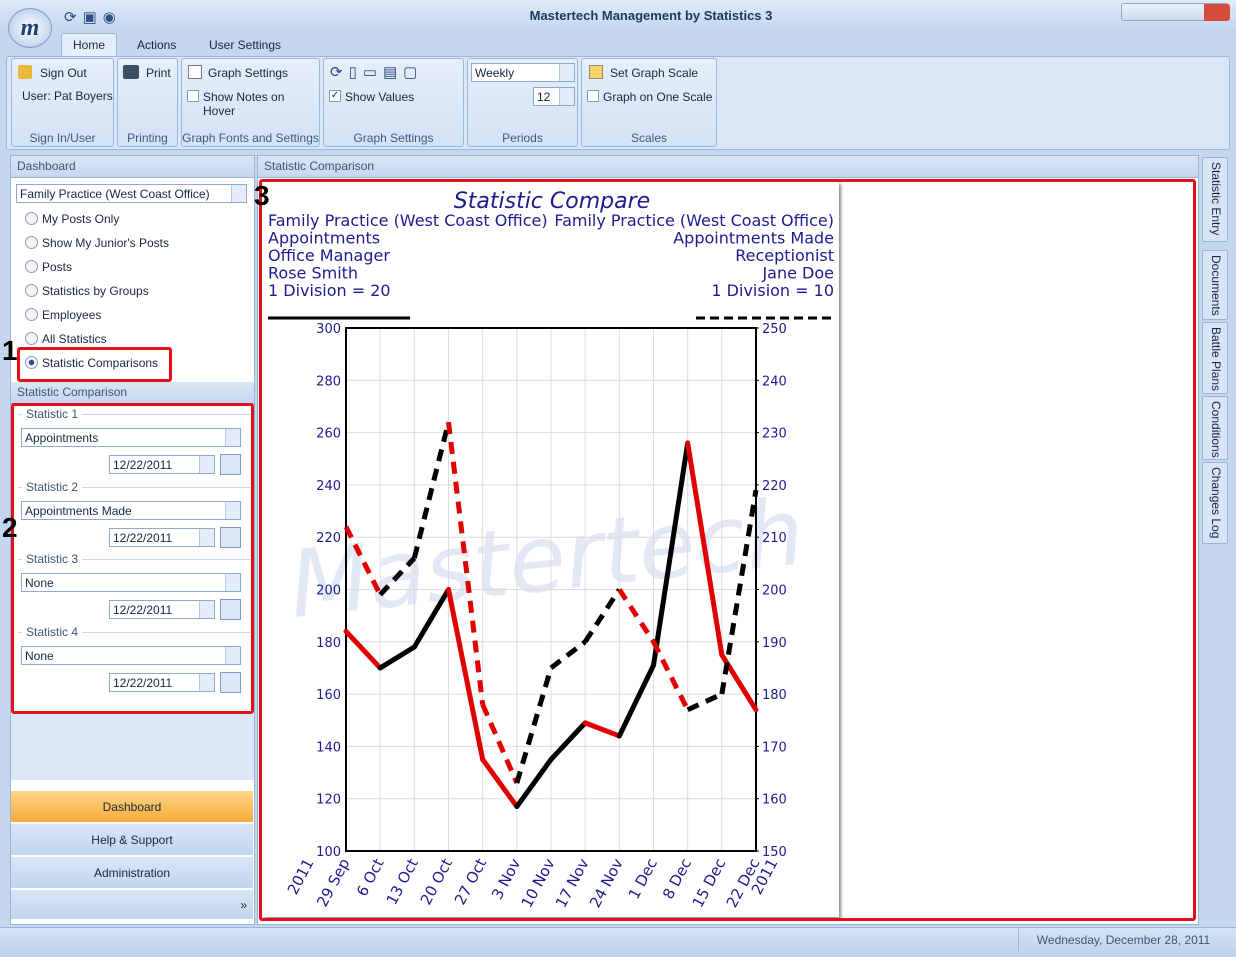 The height and width of the screenshot is (957, 1236). I want to click on status-date: Wednesday, December 28, 2011, so click(1123, 940).